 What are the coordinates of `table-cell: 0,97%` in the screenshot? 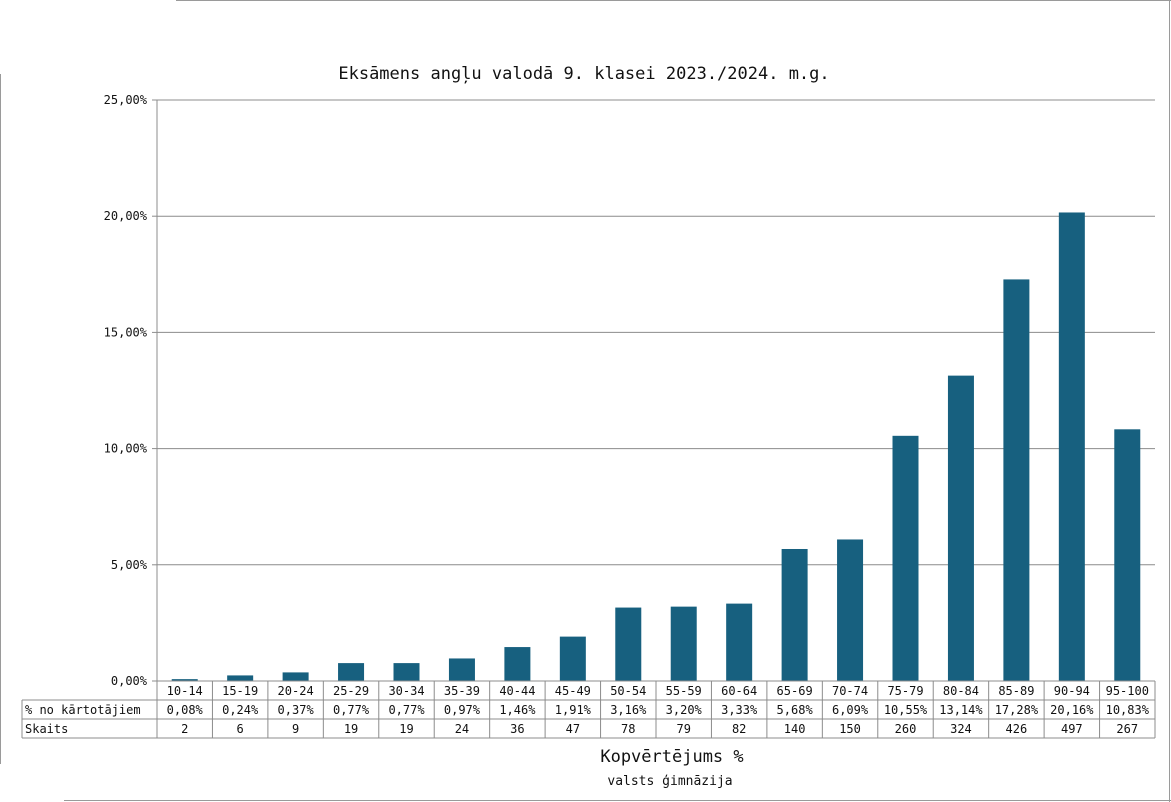 It's located at (462, 710).